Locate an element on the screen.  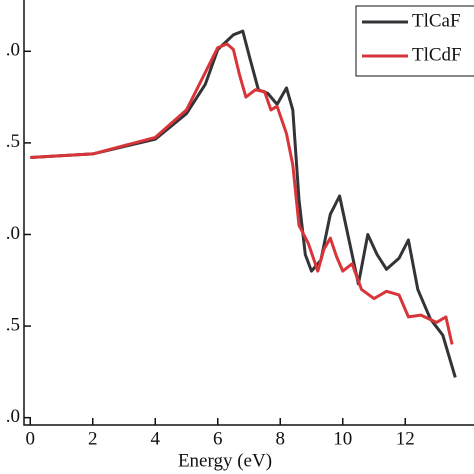
x-tick-label: 0 is located at coordinates (31, 438).